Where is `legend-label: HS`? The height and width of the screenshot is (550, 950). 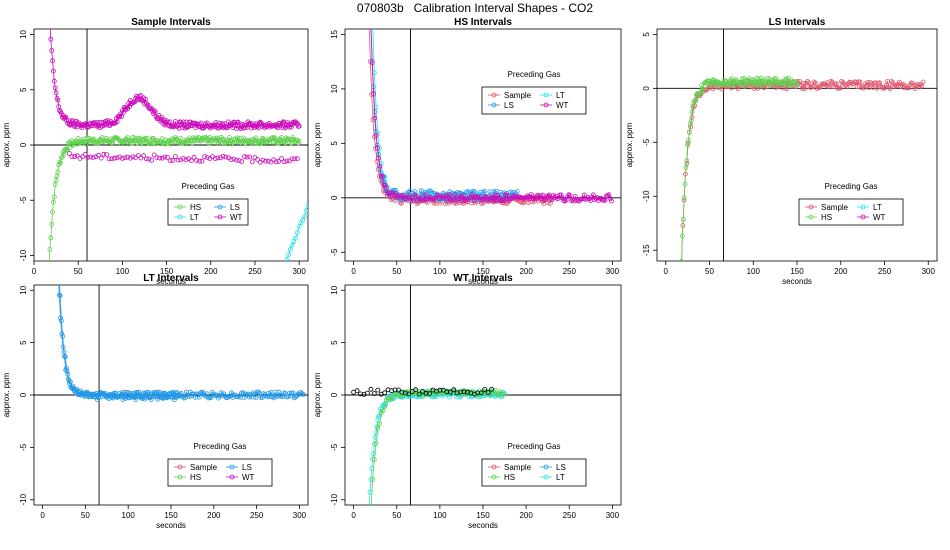 legend-label: HS is located at coordinates (826, 217).